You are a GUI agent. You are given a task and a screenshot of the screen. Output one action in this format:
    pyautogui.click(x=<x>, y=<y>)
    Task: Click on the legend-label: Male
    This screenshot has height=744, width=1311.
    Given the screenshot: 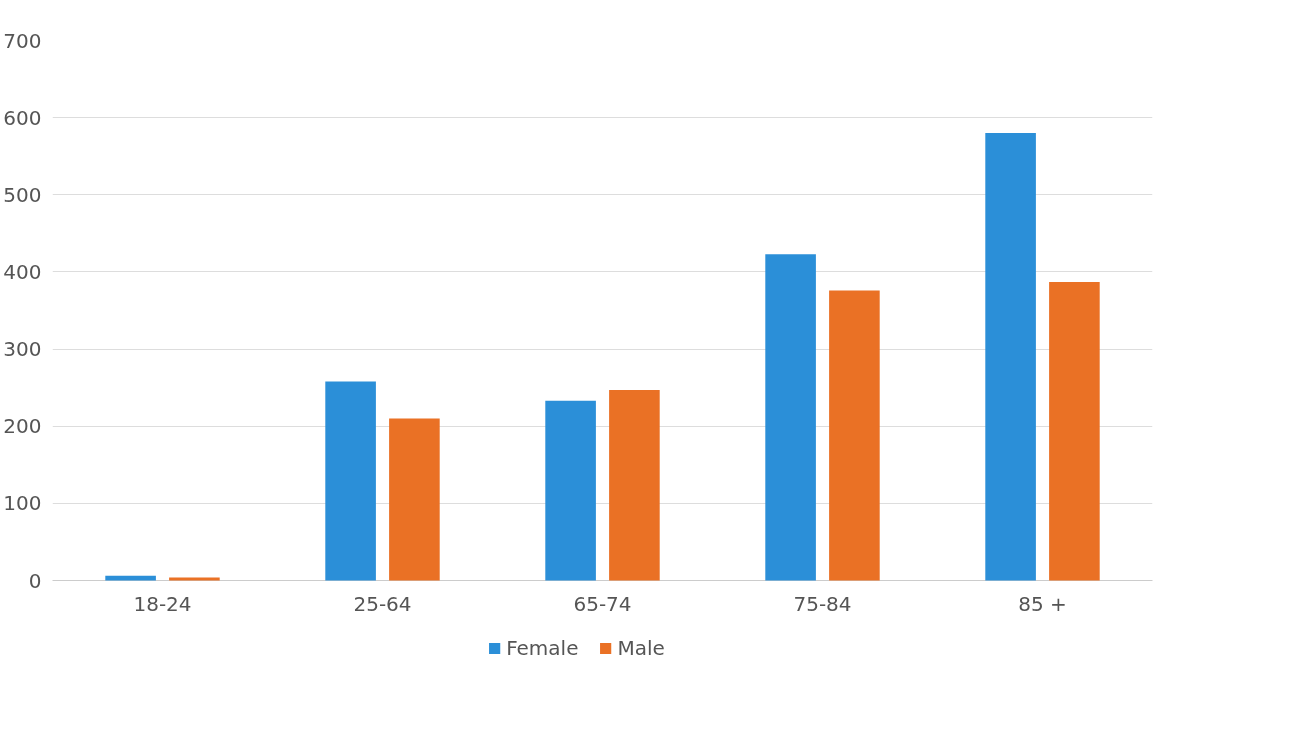 What is the action you would take?
    pyautogui.click(x=641, y=648)
    